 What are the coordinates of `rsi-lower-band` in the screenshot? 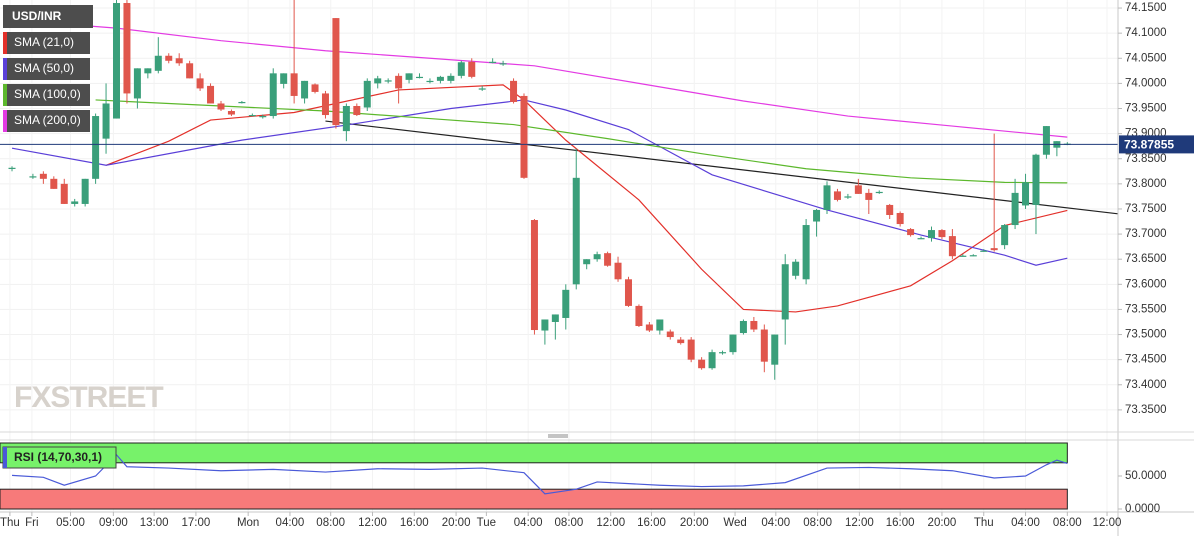 It's located at (534, 499).